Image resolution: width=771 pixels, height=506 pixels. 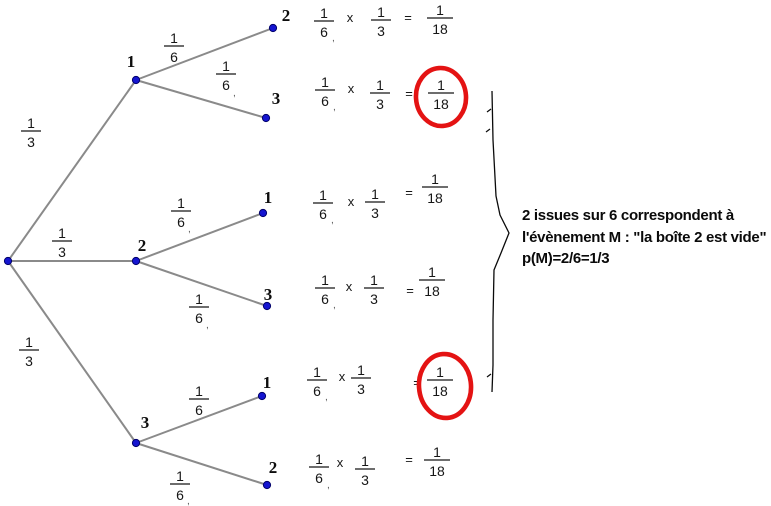 What do you see at coordinates (136, 261) in the screenshot?
I see `node-2-dot` at bounding box center [136, 261].